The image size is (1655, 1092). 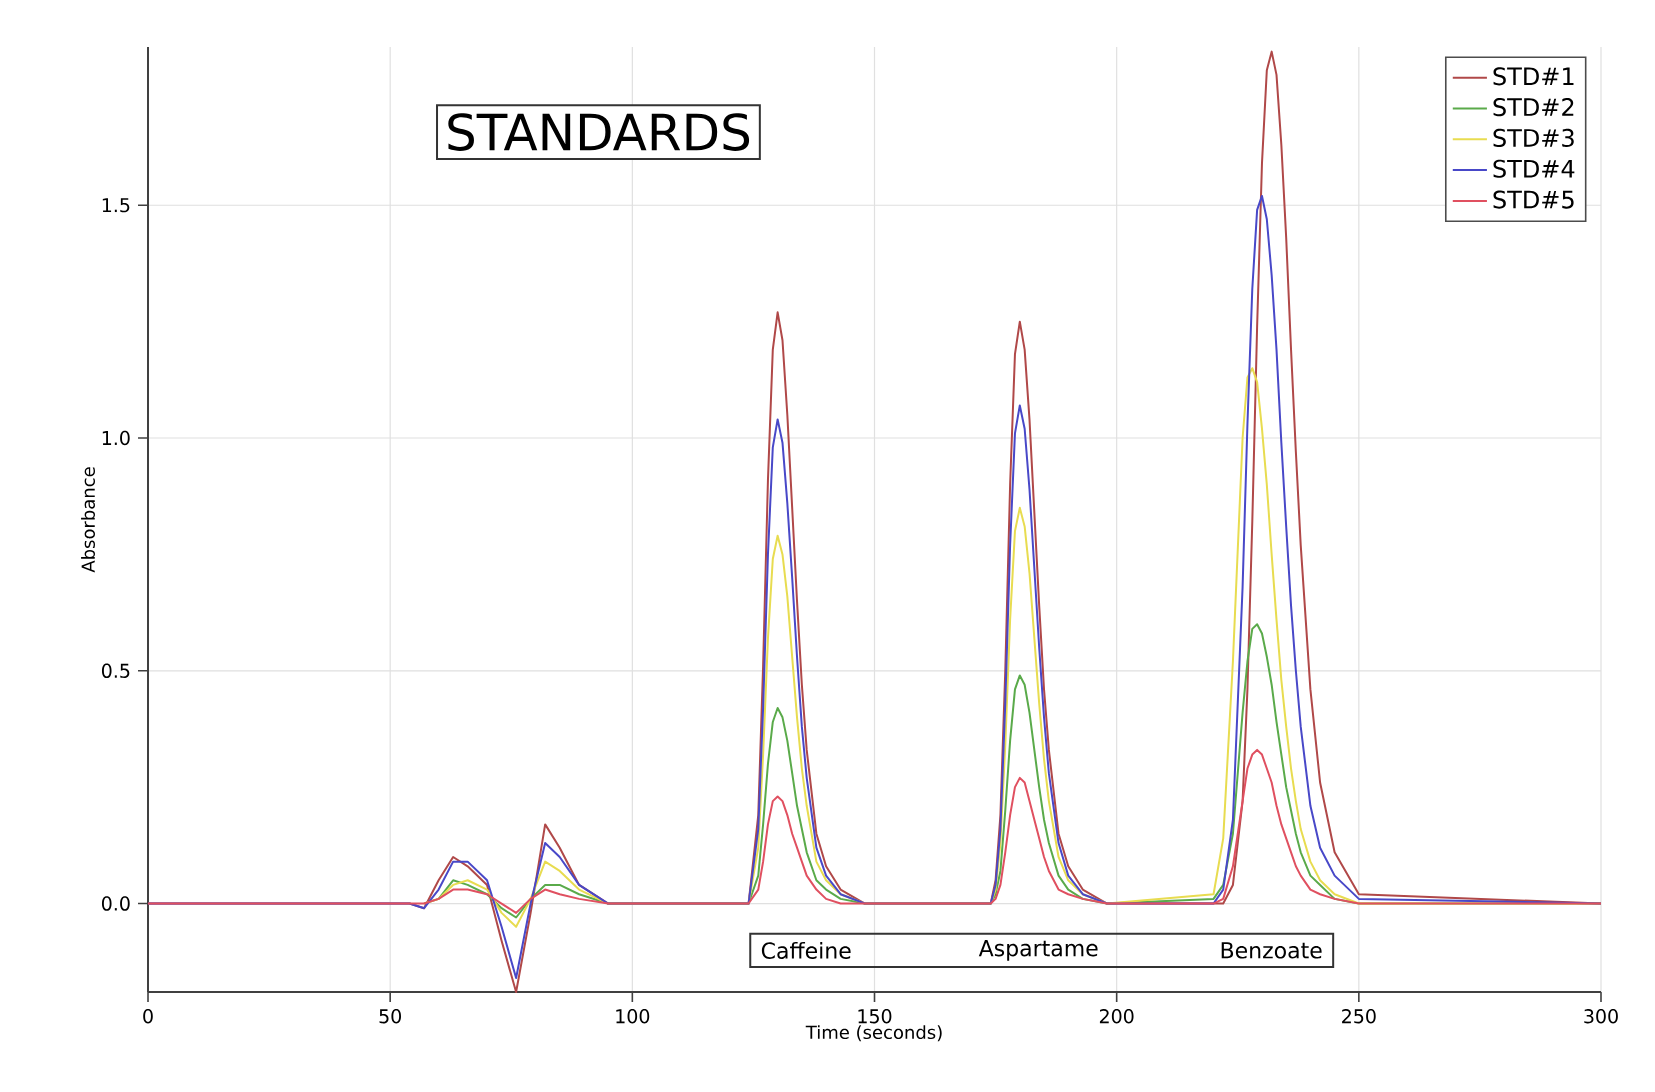 I want to click on x-tick-label: 100, so click(x=633, y=1016).